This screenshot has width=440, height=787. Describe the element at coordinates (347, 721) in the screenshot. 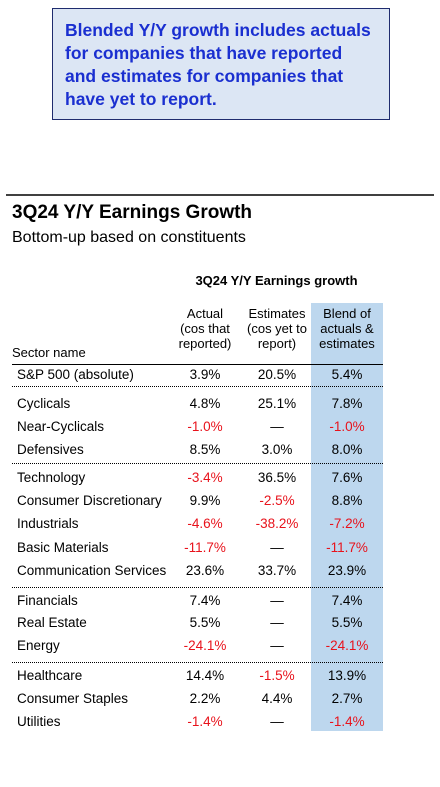

I see `cell-blend: -1.4%` at that location.